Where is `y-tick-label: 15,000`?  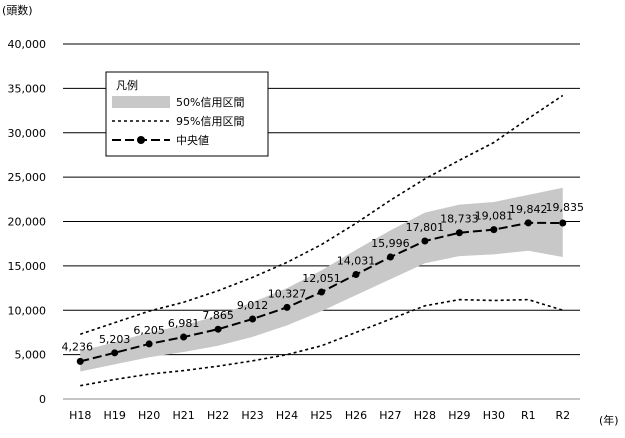 y-tick-label: 15,000 is located at coordinates (27, 266).